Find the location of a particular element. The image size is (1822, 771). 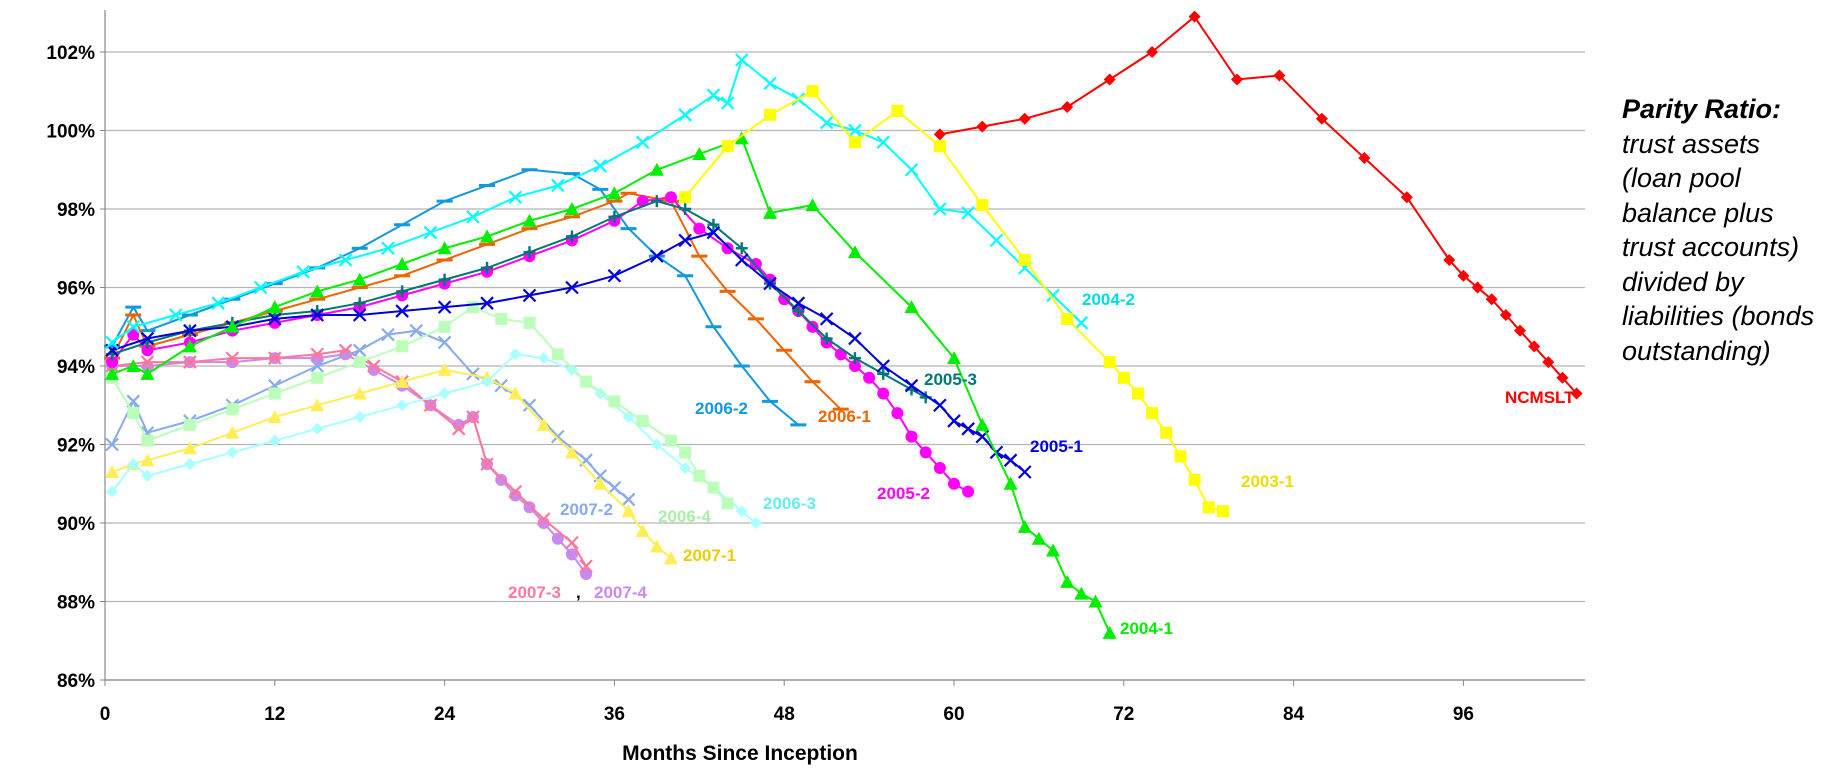

series-label: 2007-1 is located at coordinates (709, 555).